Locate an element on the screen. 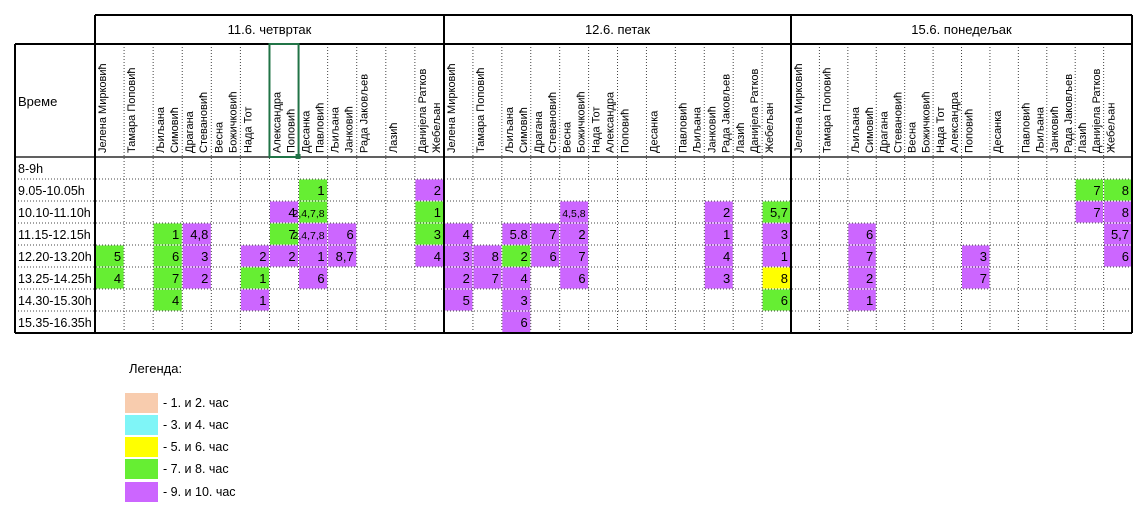  cell-value: 4,5,8 is located at coordinates (574, 214).